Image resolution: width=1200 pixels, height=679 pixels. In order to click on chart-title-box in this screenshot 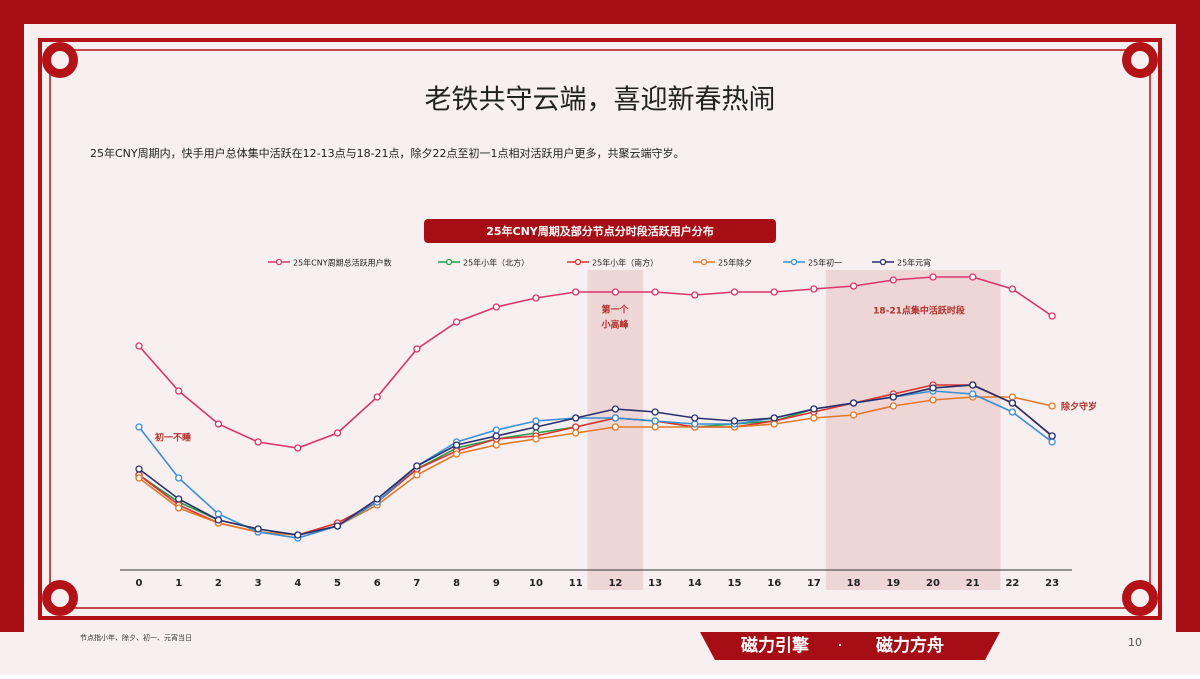, I will do `click(600, 231)`.